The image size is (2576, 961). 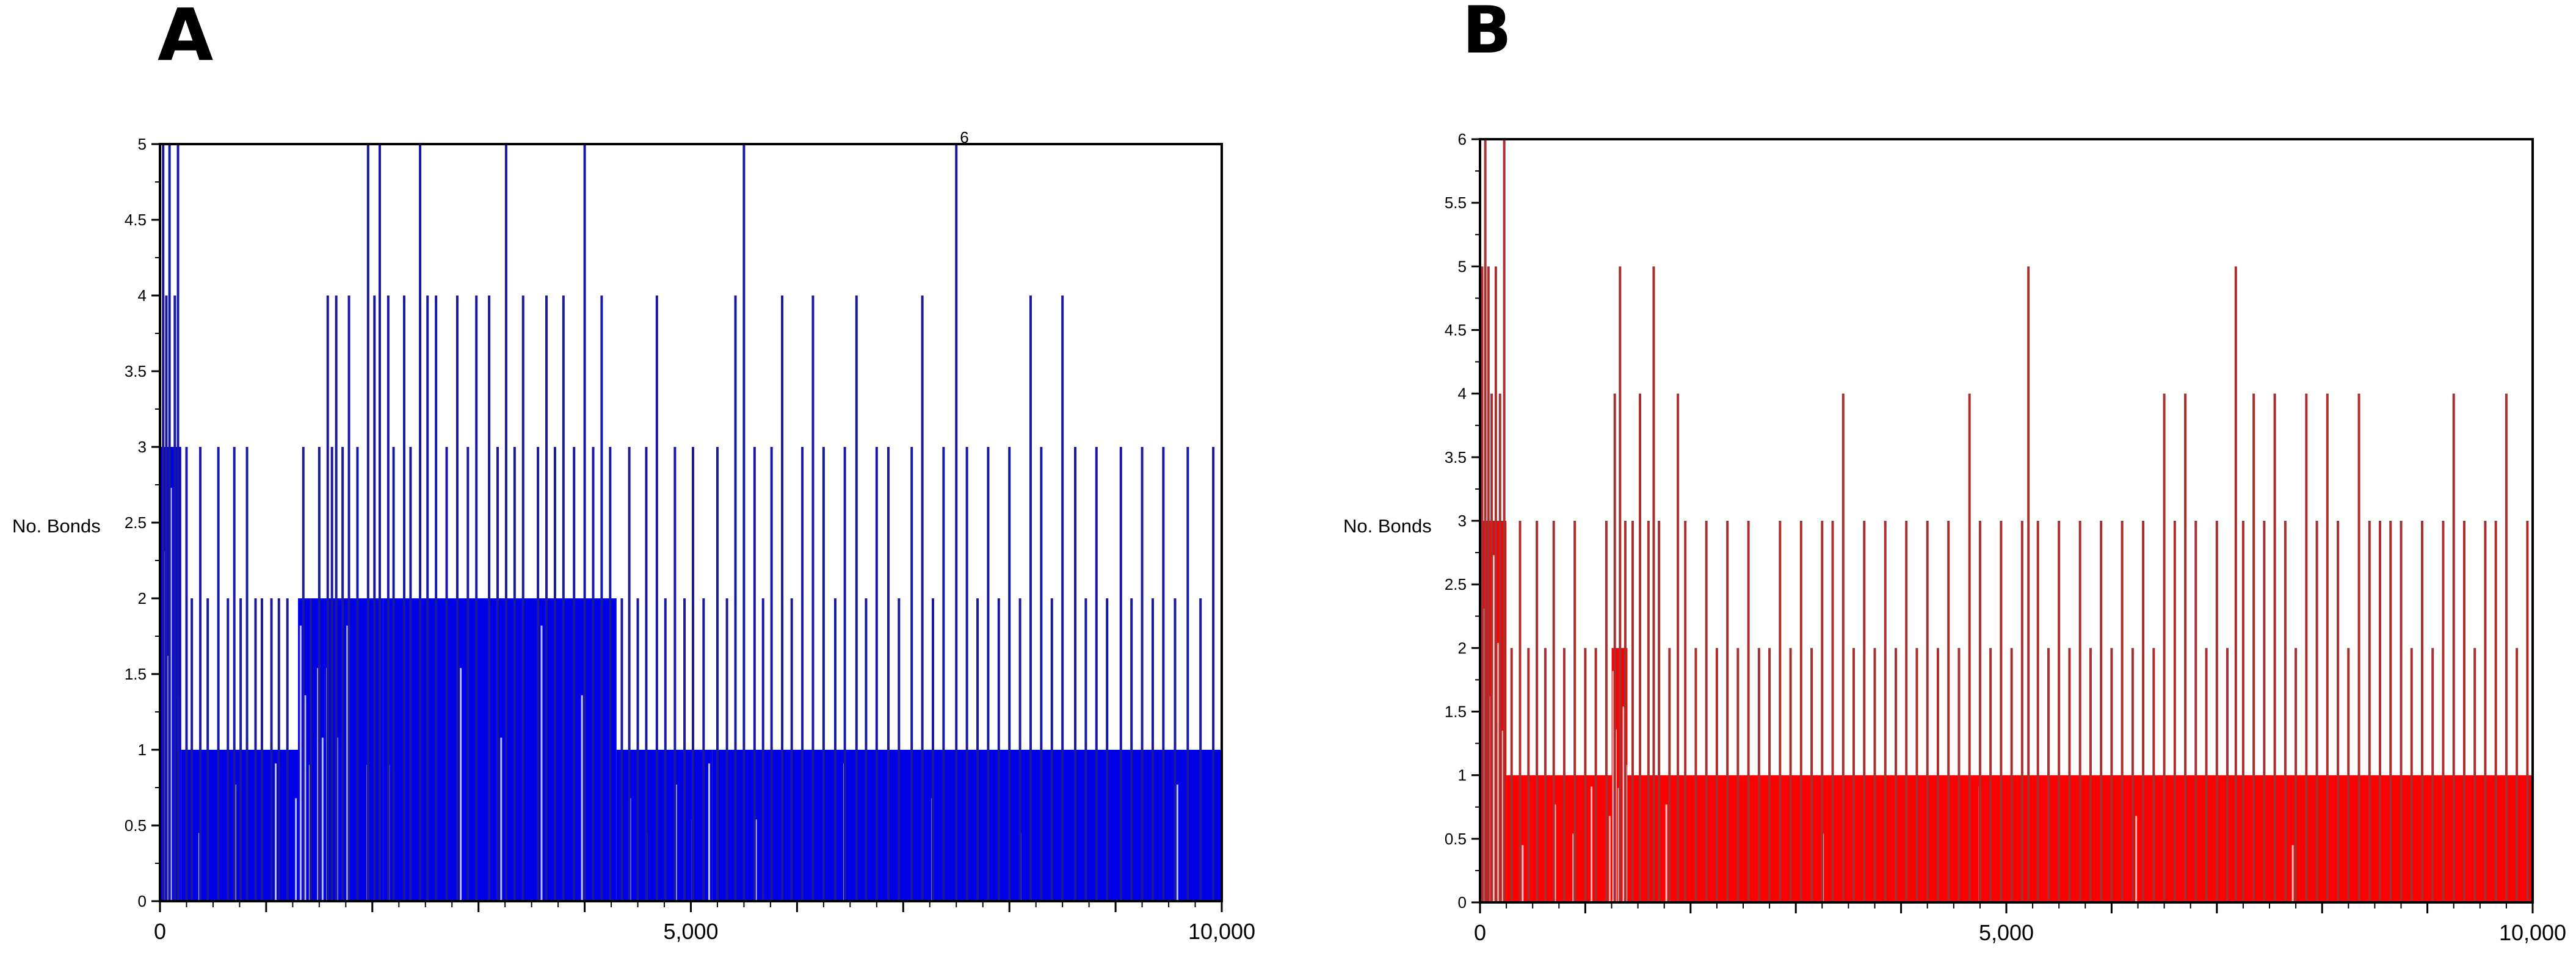 I want to click on panel-b-y-tick-label: 0, so click(x=1462, y=903).